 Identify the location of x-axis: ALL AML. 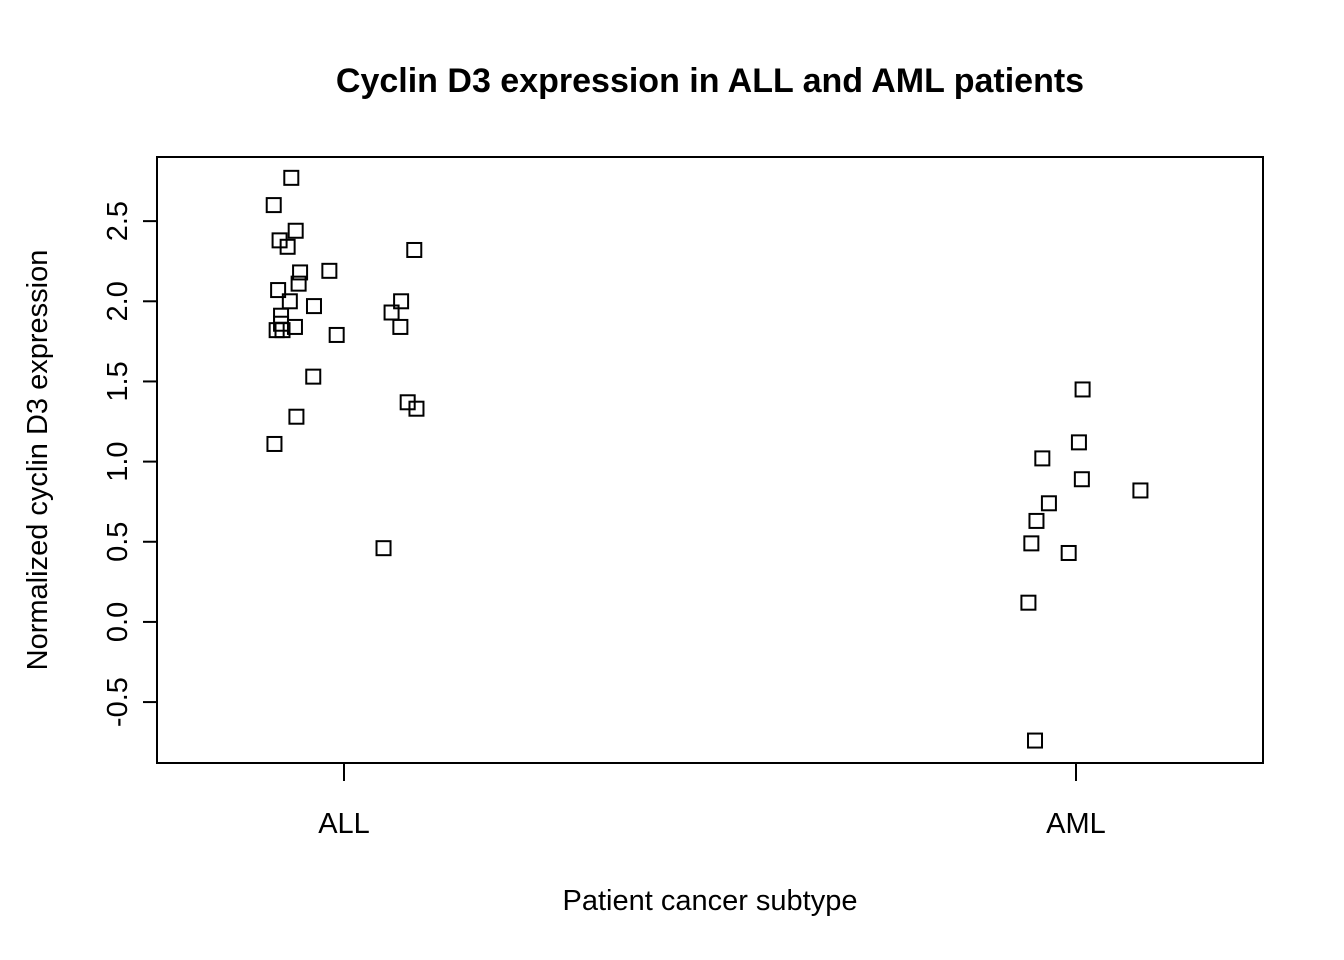
(712, 801).